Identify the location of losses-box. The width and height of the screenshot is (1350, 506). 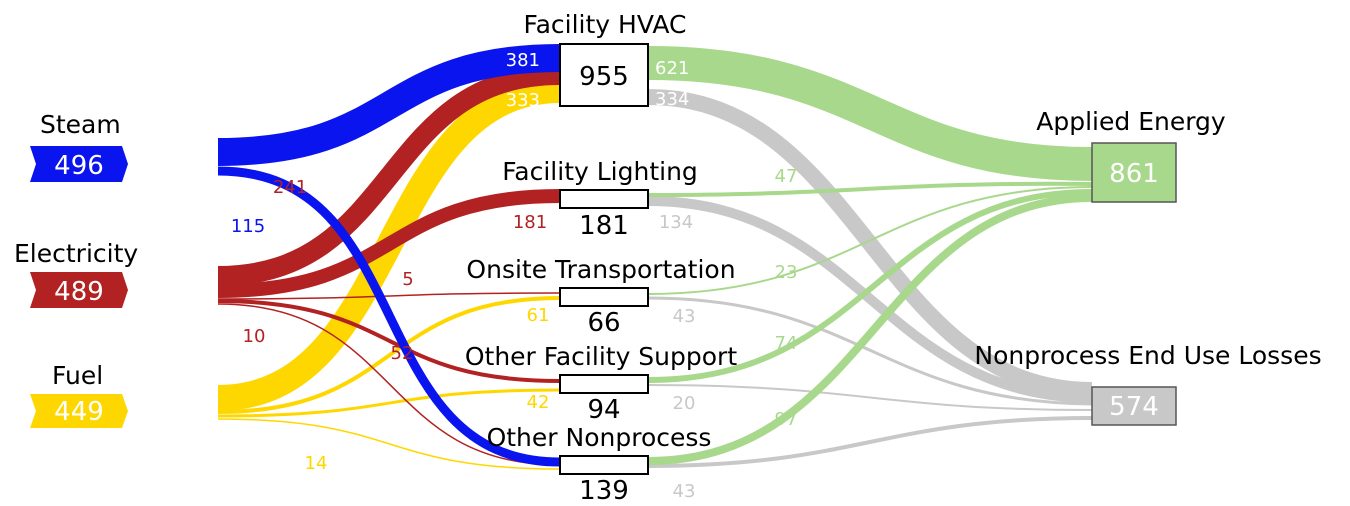
(1134, 406).